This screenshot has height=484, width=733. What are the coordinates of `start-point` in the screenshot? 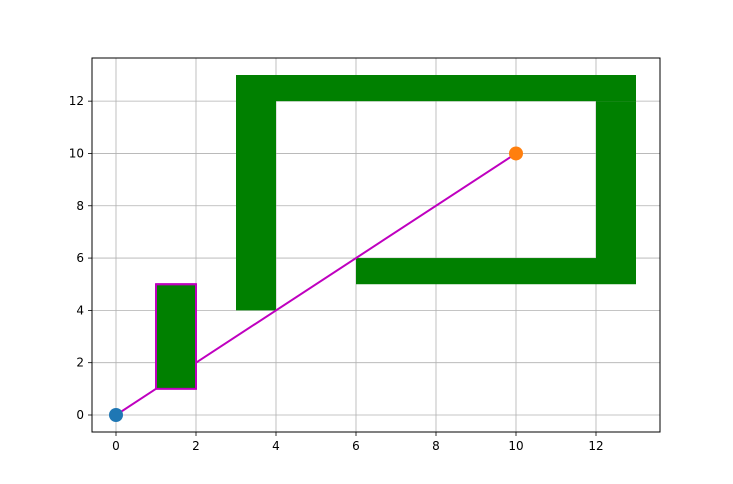 It's located at (116, 415).